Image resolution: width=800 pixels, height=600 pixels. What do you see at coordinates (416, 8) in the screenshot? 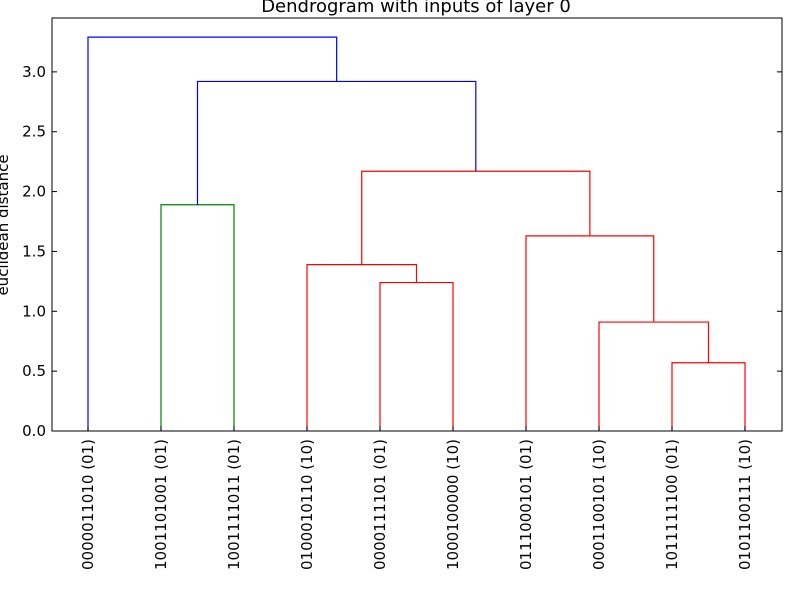
I see `chart-title: Dendrogram with inputs of layer 0` at bounding box center [416, 8].